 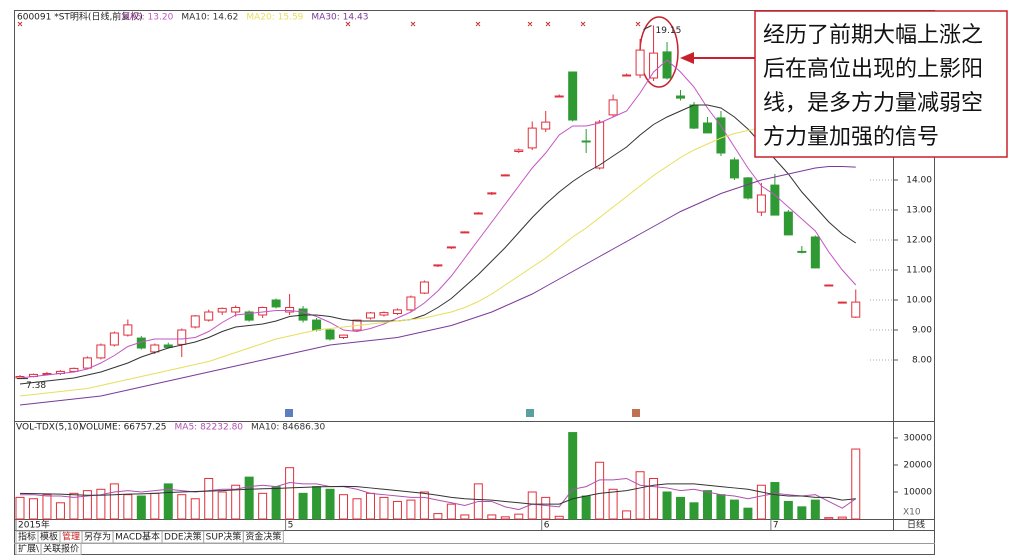 I want to click on y-tick-label: 11.00, so click(x=919, y=271).